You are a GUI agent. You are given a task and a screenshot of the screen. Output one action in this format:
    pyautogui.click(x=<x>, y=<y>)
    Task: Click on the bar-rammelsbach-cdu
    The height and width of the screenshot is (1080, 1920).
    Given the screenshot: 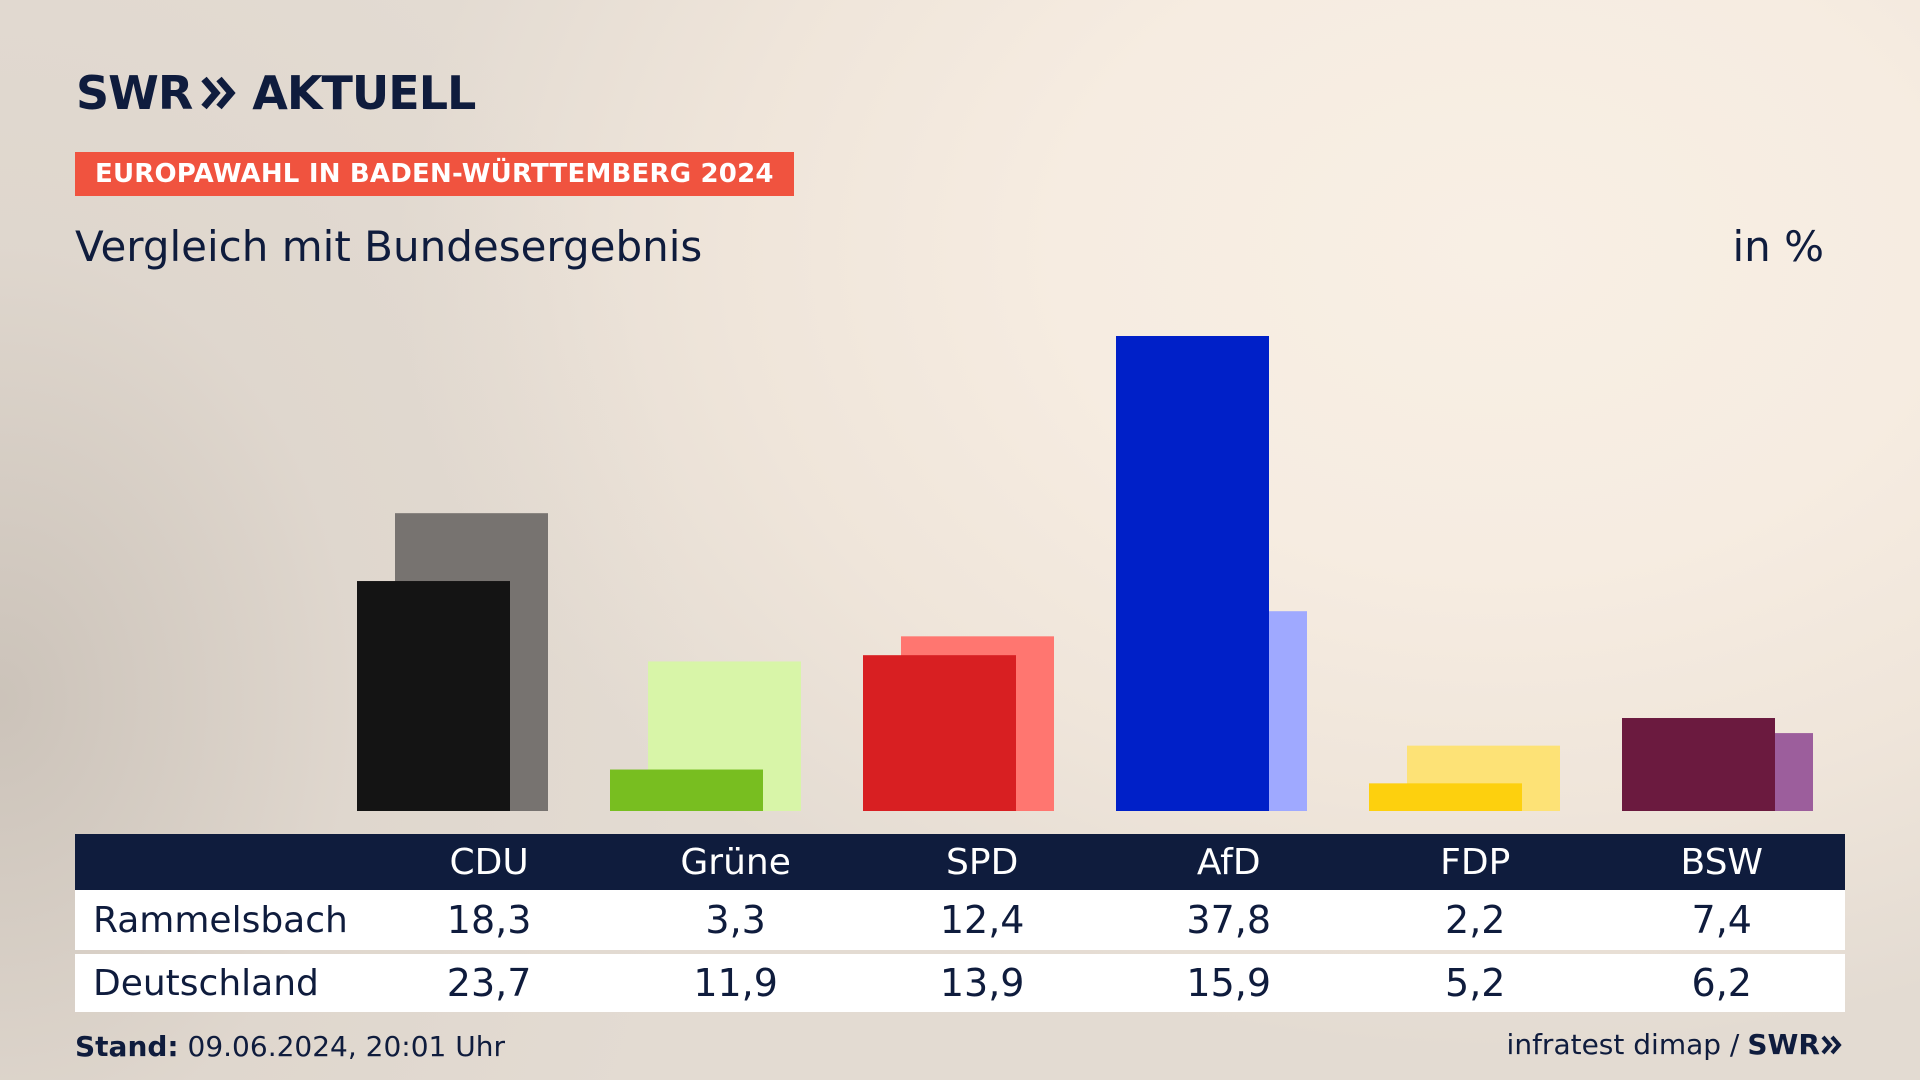 What is the action you would take?
    pyautogui.click(x=433, y=696)
    